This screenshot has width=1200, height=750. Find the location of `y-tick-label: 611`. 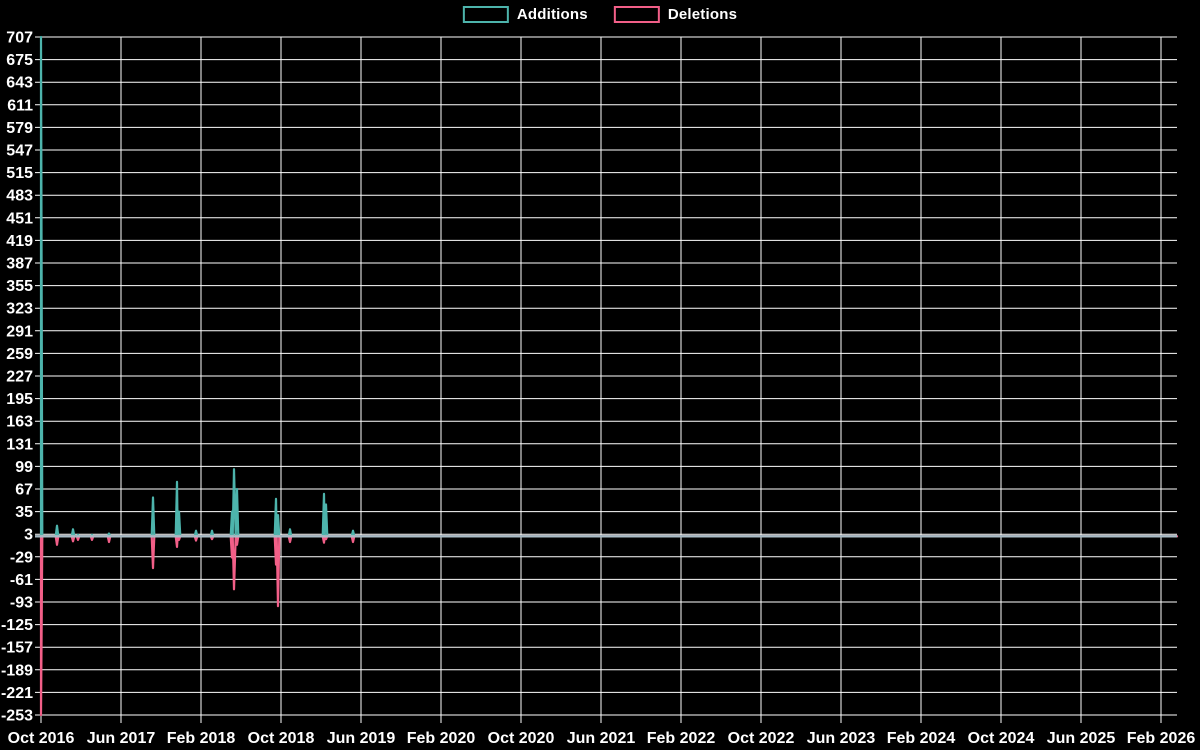

y-tick-label: 611 is located at coordinates (20, 105).